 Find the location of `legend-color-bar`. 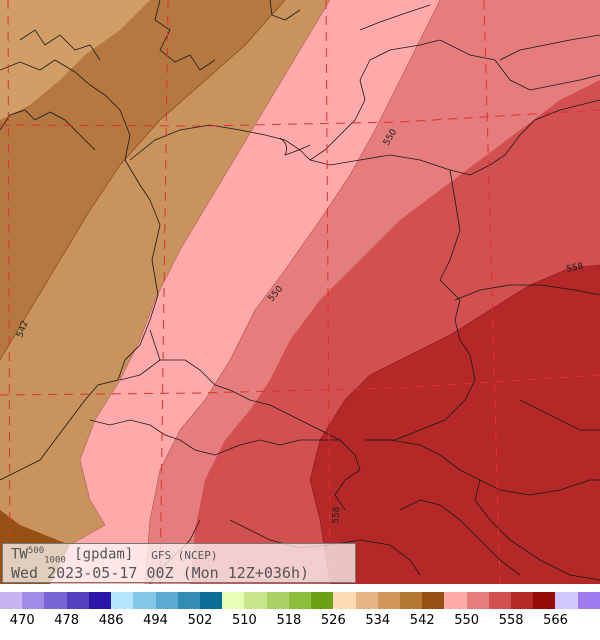

legend-color-bar is located at coordinates (300, 600).